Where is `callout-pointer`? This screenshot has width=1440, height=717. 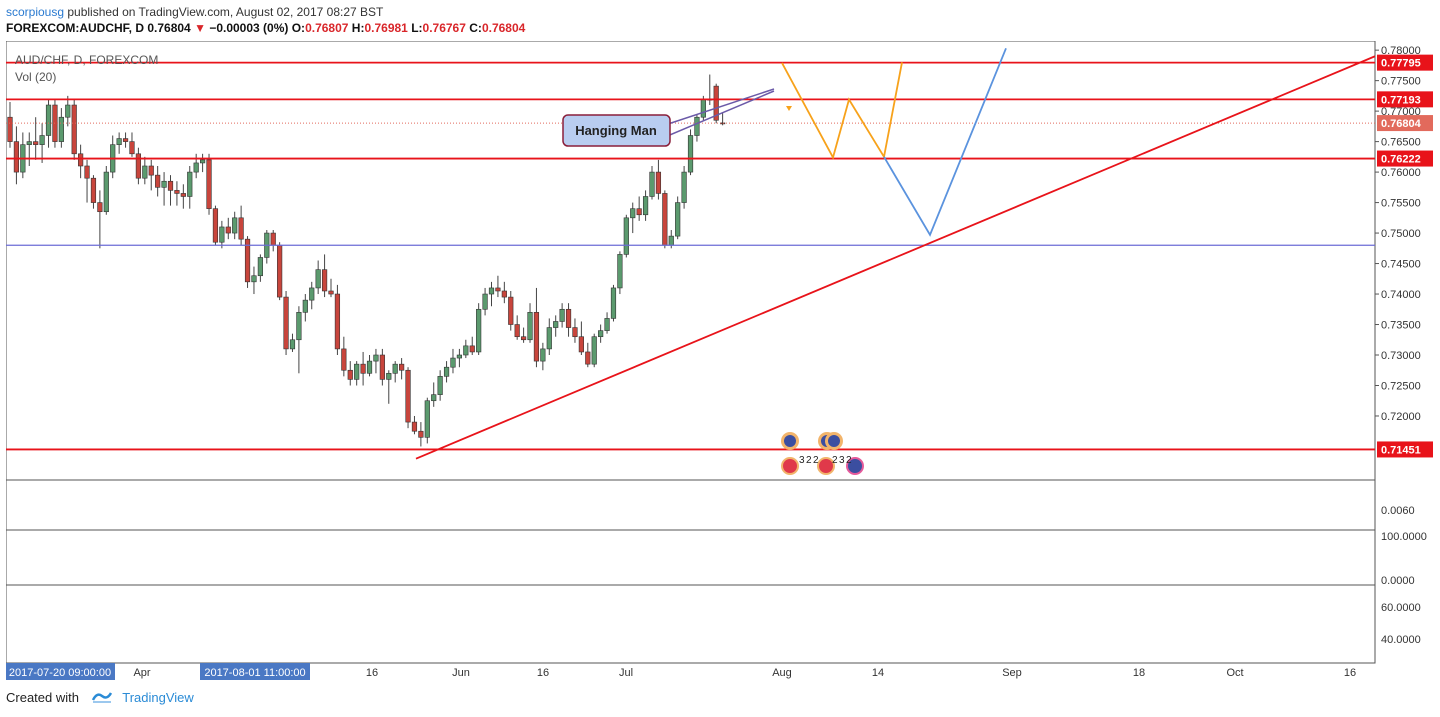 callout-pointer is located at coordinates (719, 107).